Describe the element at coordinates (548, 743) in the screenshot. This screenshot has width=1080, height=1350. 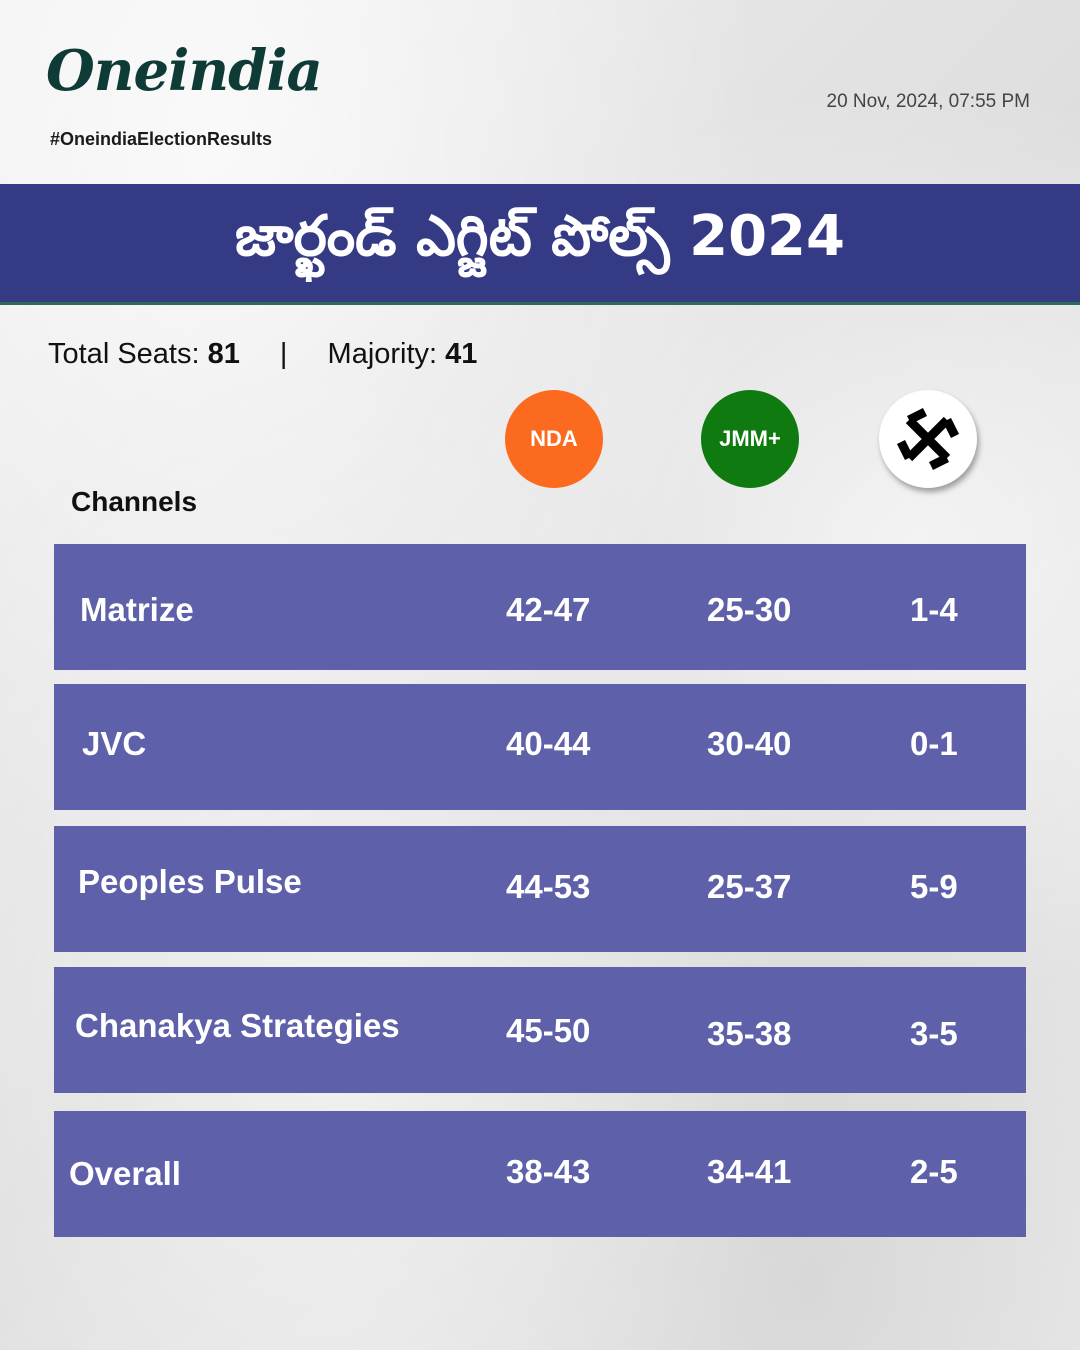
I see `nda-value: 40-44` at that location.